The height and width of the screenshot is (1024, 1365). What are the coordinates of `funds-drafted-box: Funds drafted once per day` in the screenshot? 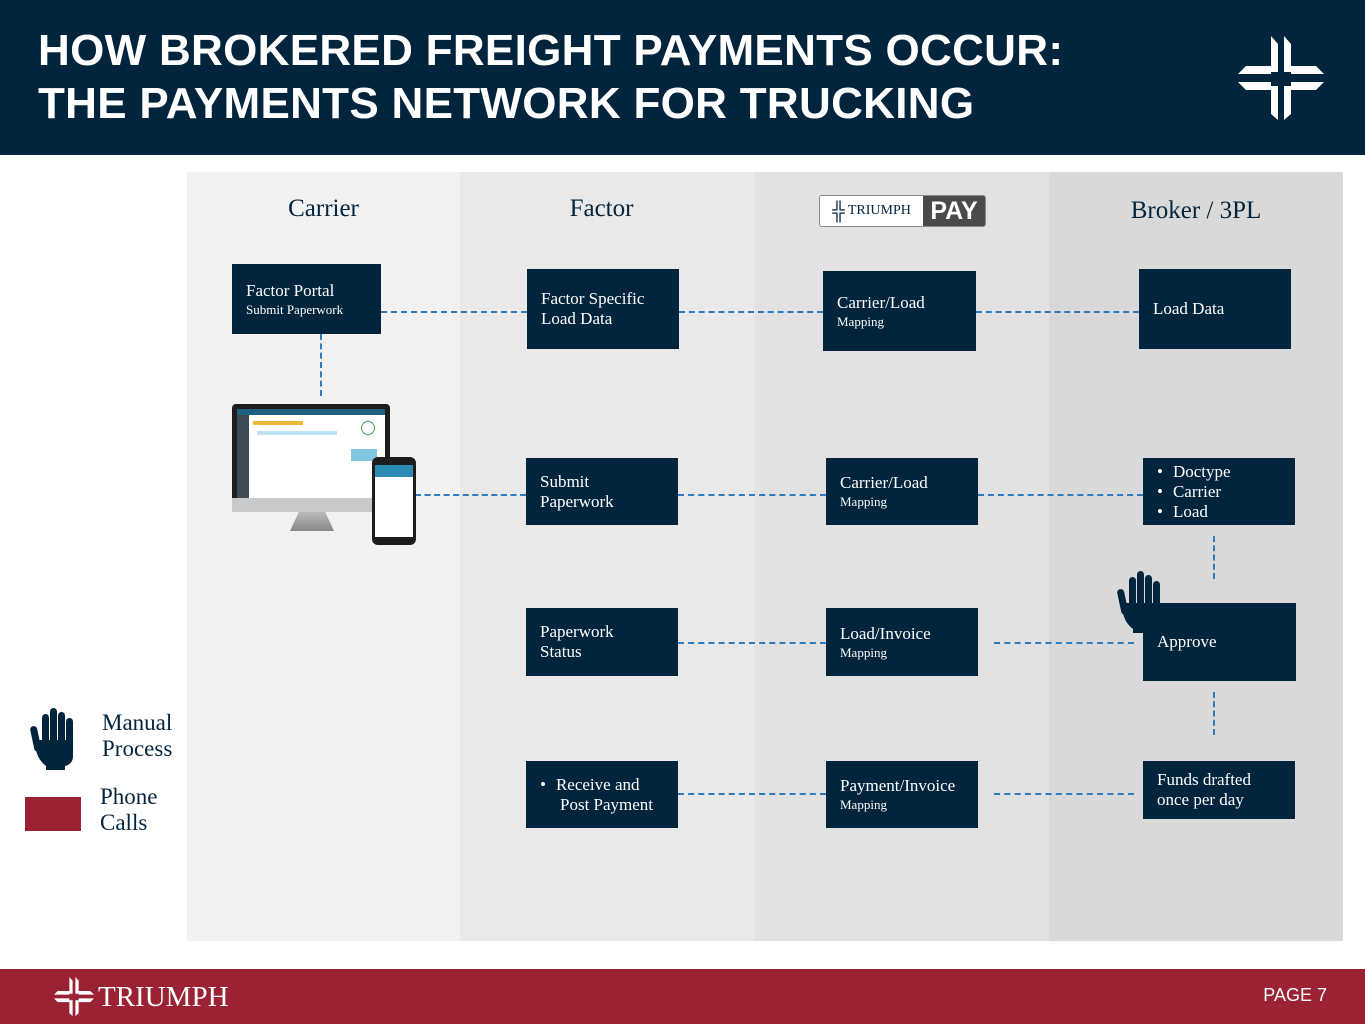 It's located at (1219, 790).